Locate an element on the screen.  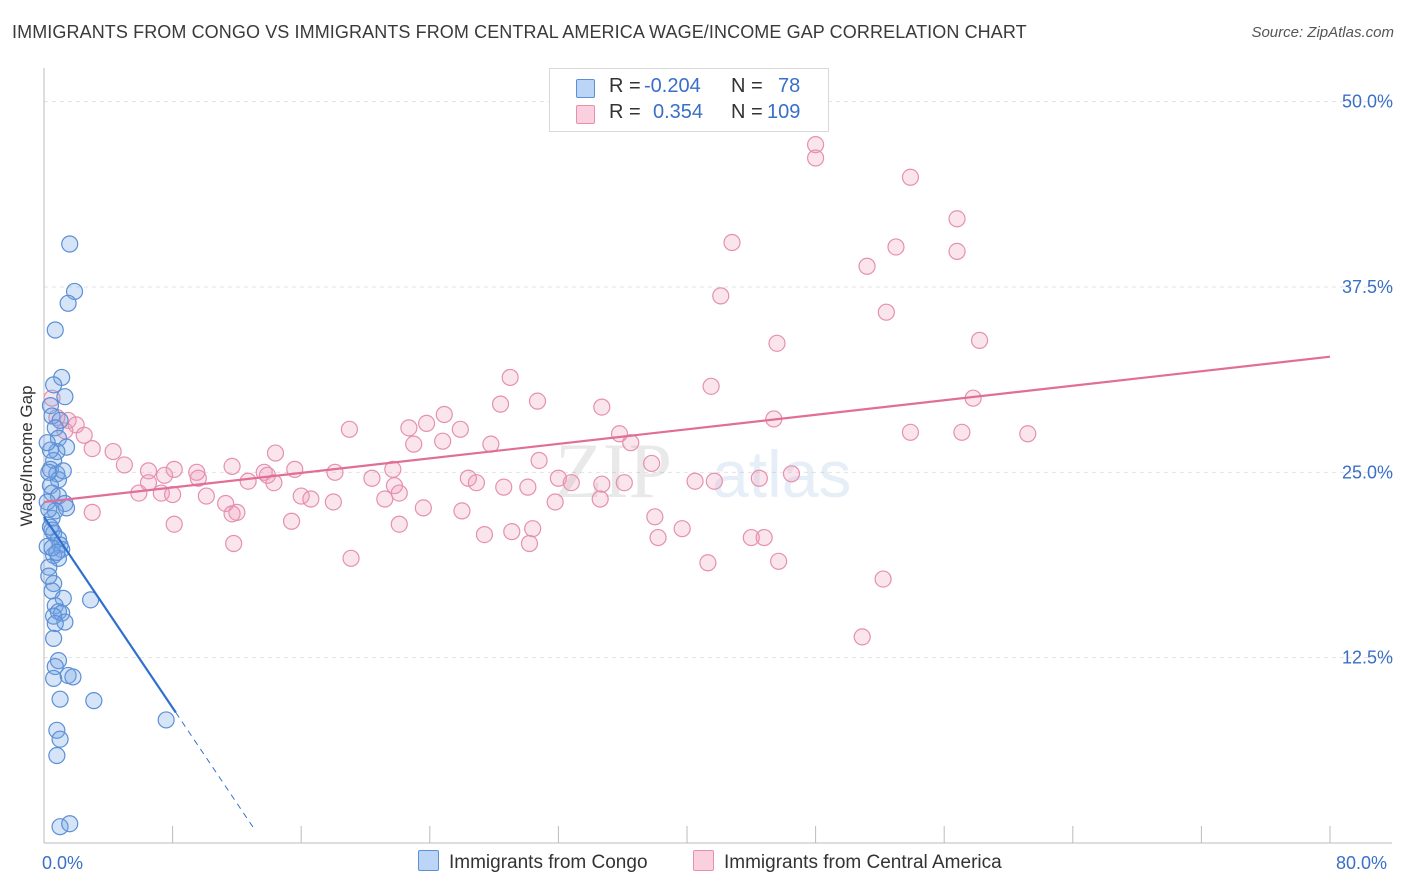
legend-r-value: -0.204 is located at coordinates (672, 86).